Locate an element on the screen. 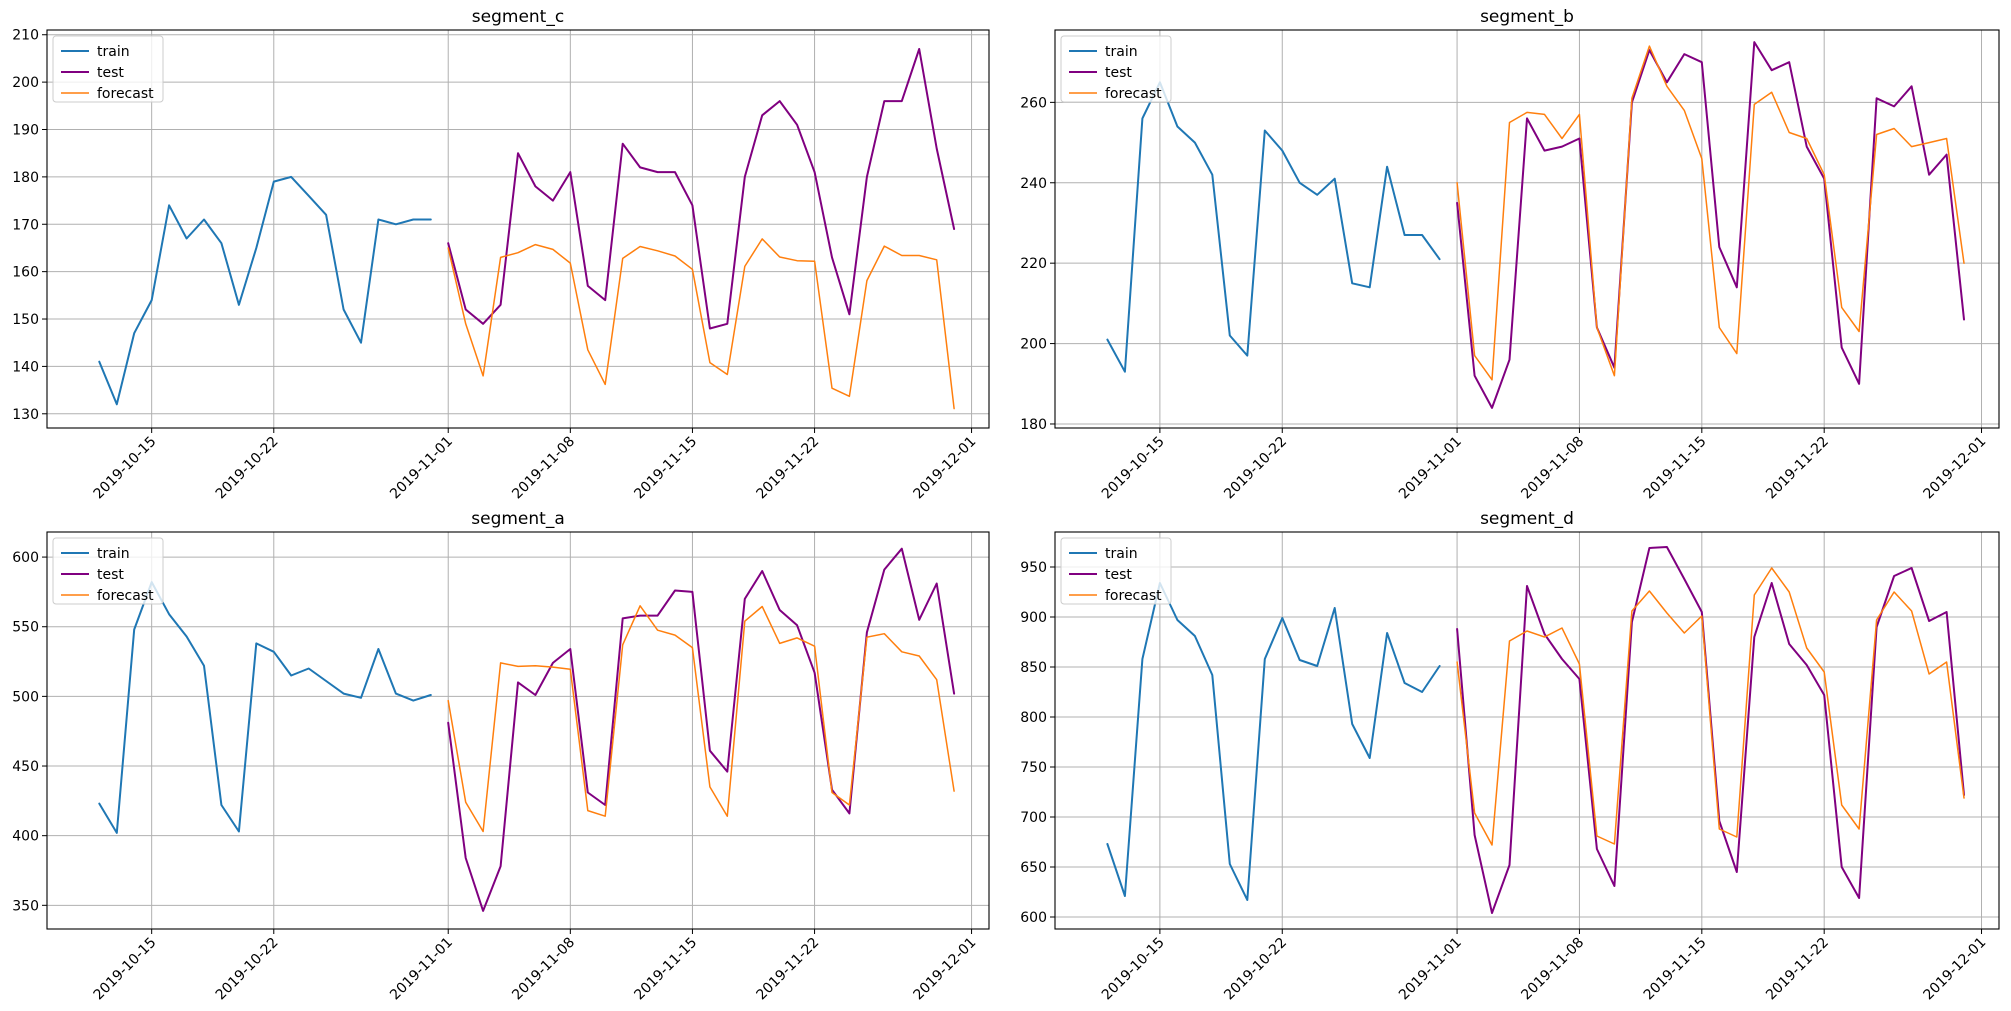 The height and width of the screenshot is (1011, 2011). chart-title: segment_b is located at coordinates (1527, 17).